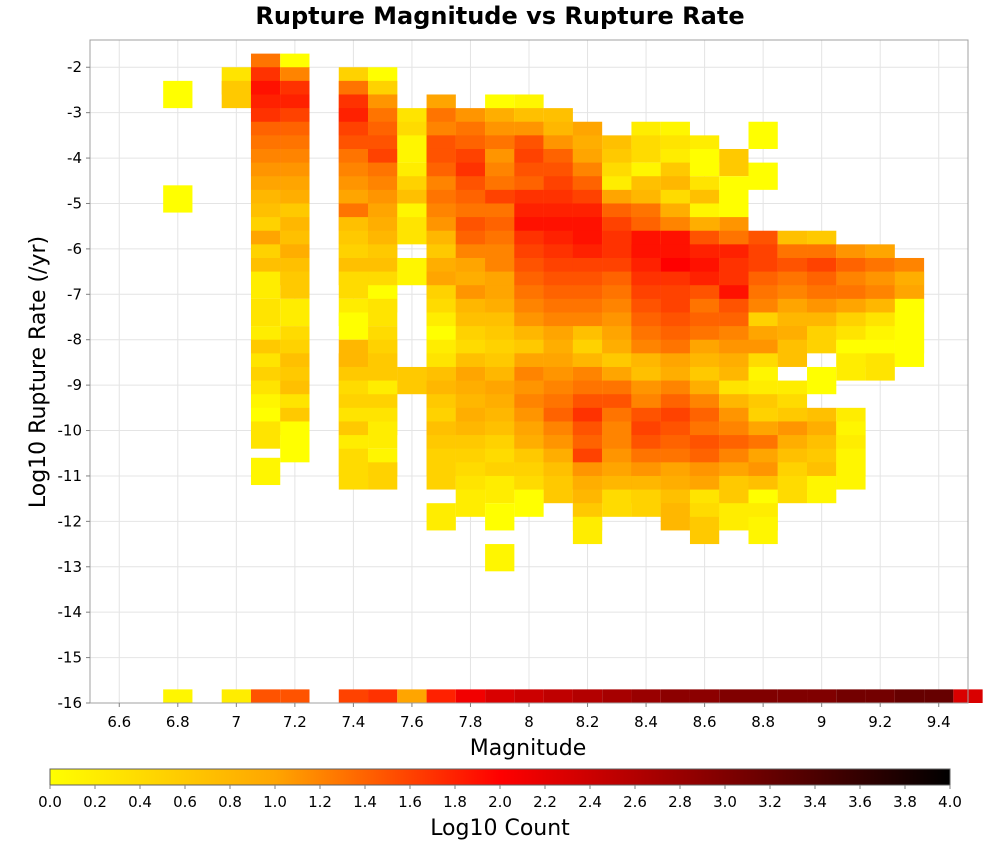 The width and height of the screenshot is (1000, 850). What do you see at coordinates (74, 340) in the screenshot?
I see `y-tick-label: -8` at bounding box center [74, 340].